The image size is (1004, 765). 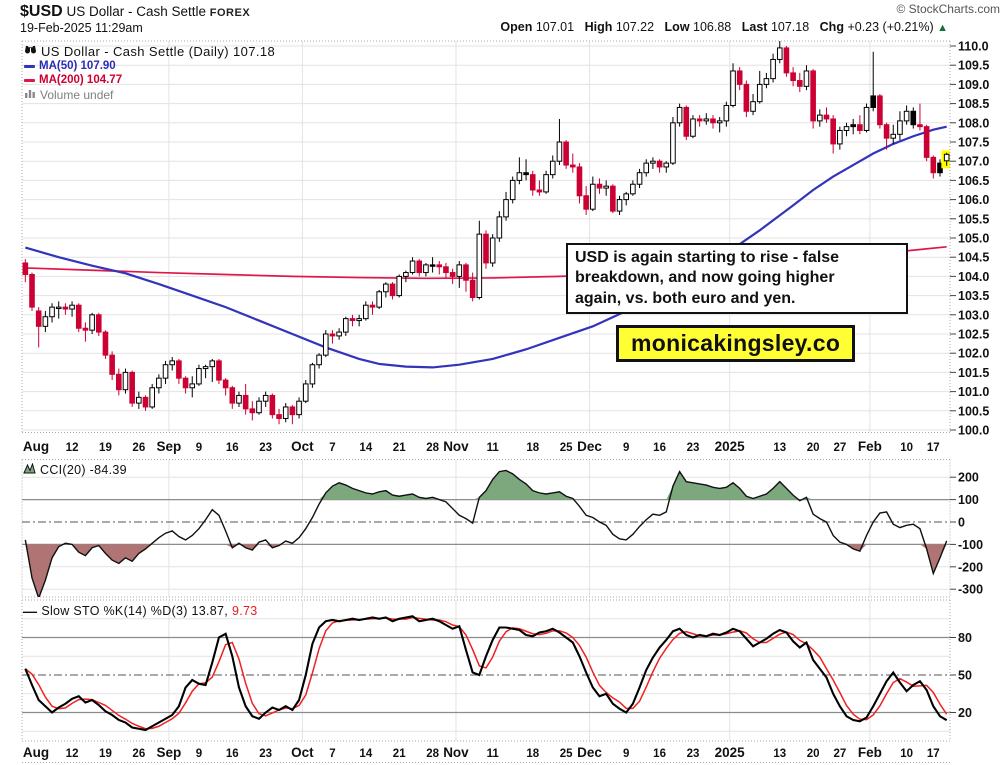 What do you see at coordinates (135, 611) in the screenshot?
I see `sto-k-label: Slow STO %K(14) %D(3) 13.87,` at bounding box center [135, 611].